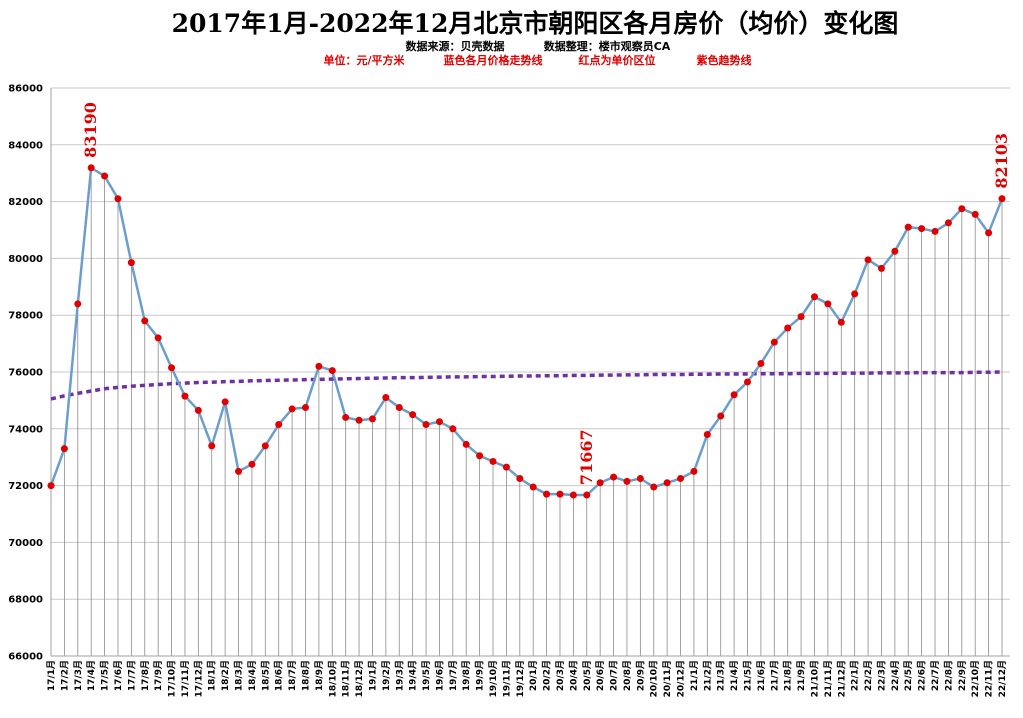  Describe the element at coordinates (573, 675) in the screenshot. I see `x-tick-label: 20/4月` at that location.